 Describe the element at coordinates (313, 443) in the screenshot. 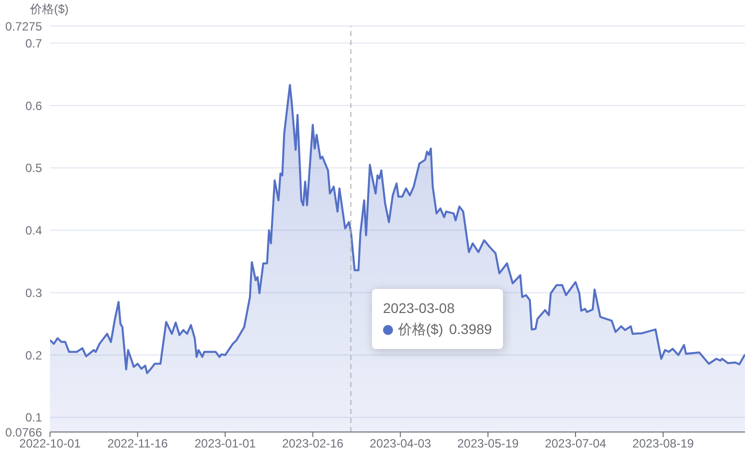

I see `x-tick-label: 2023-02-16` at that location.